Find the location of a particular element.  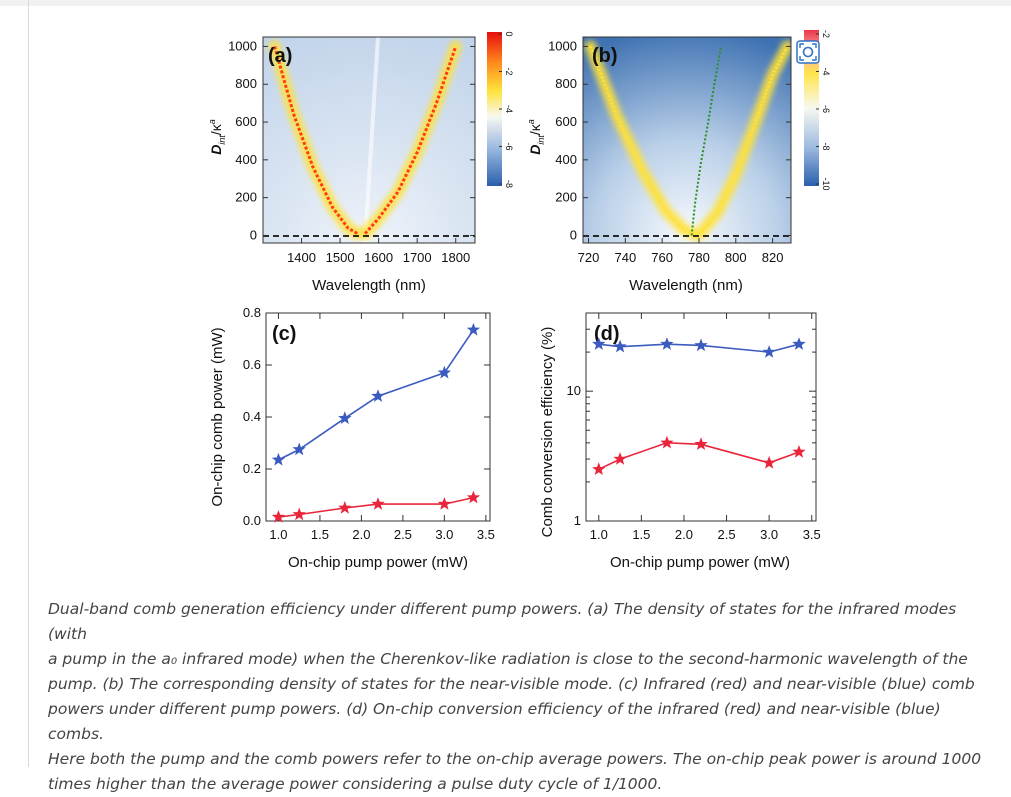

panel-b-frame is located at coordinates (687, 140).